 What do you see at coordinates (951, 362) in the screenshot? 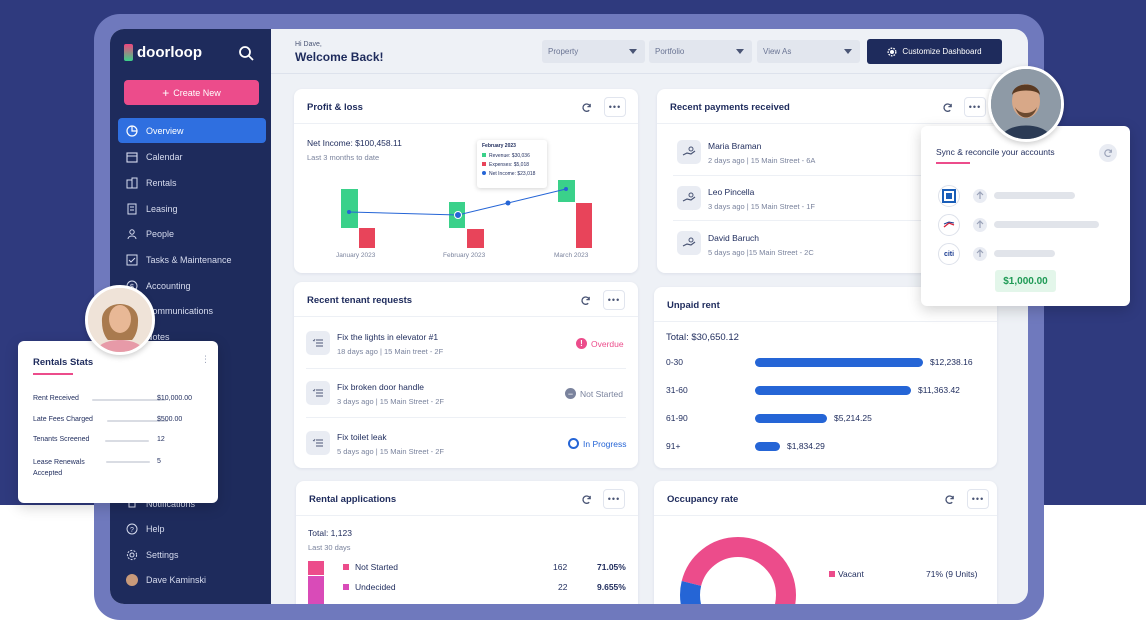
I see `unpaid-value-label: $12,238.16` at bounding box center [951, 362].